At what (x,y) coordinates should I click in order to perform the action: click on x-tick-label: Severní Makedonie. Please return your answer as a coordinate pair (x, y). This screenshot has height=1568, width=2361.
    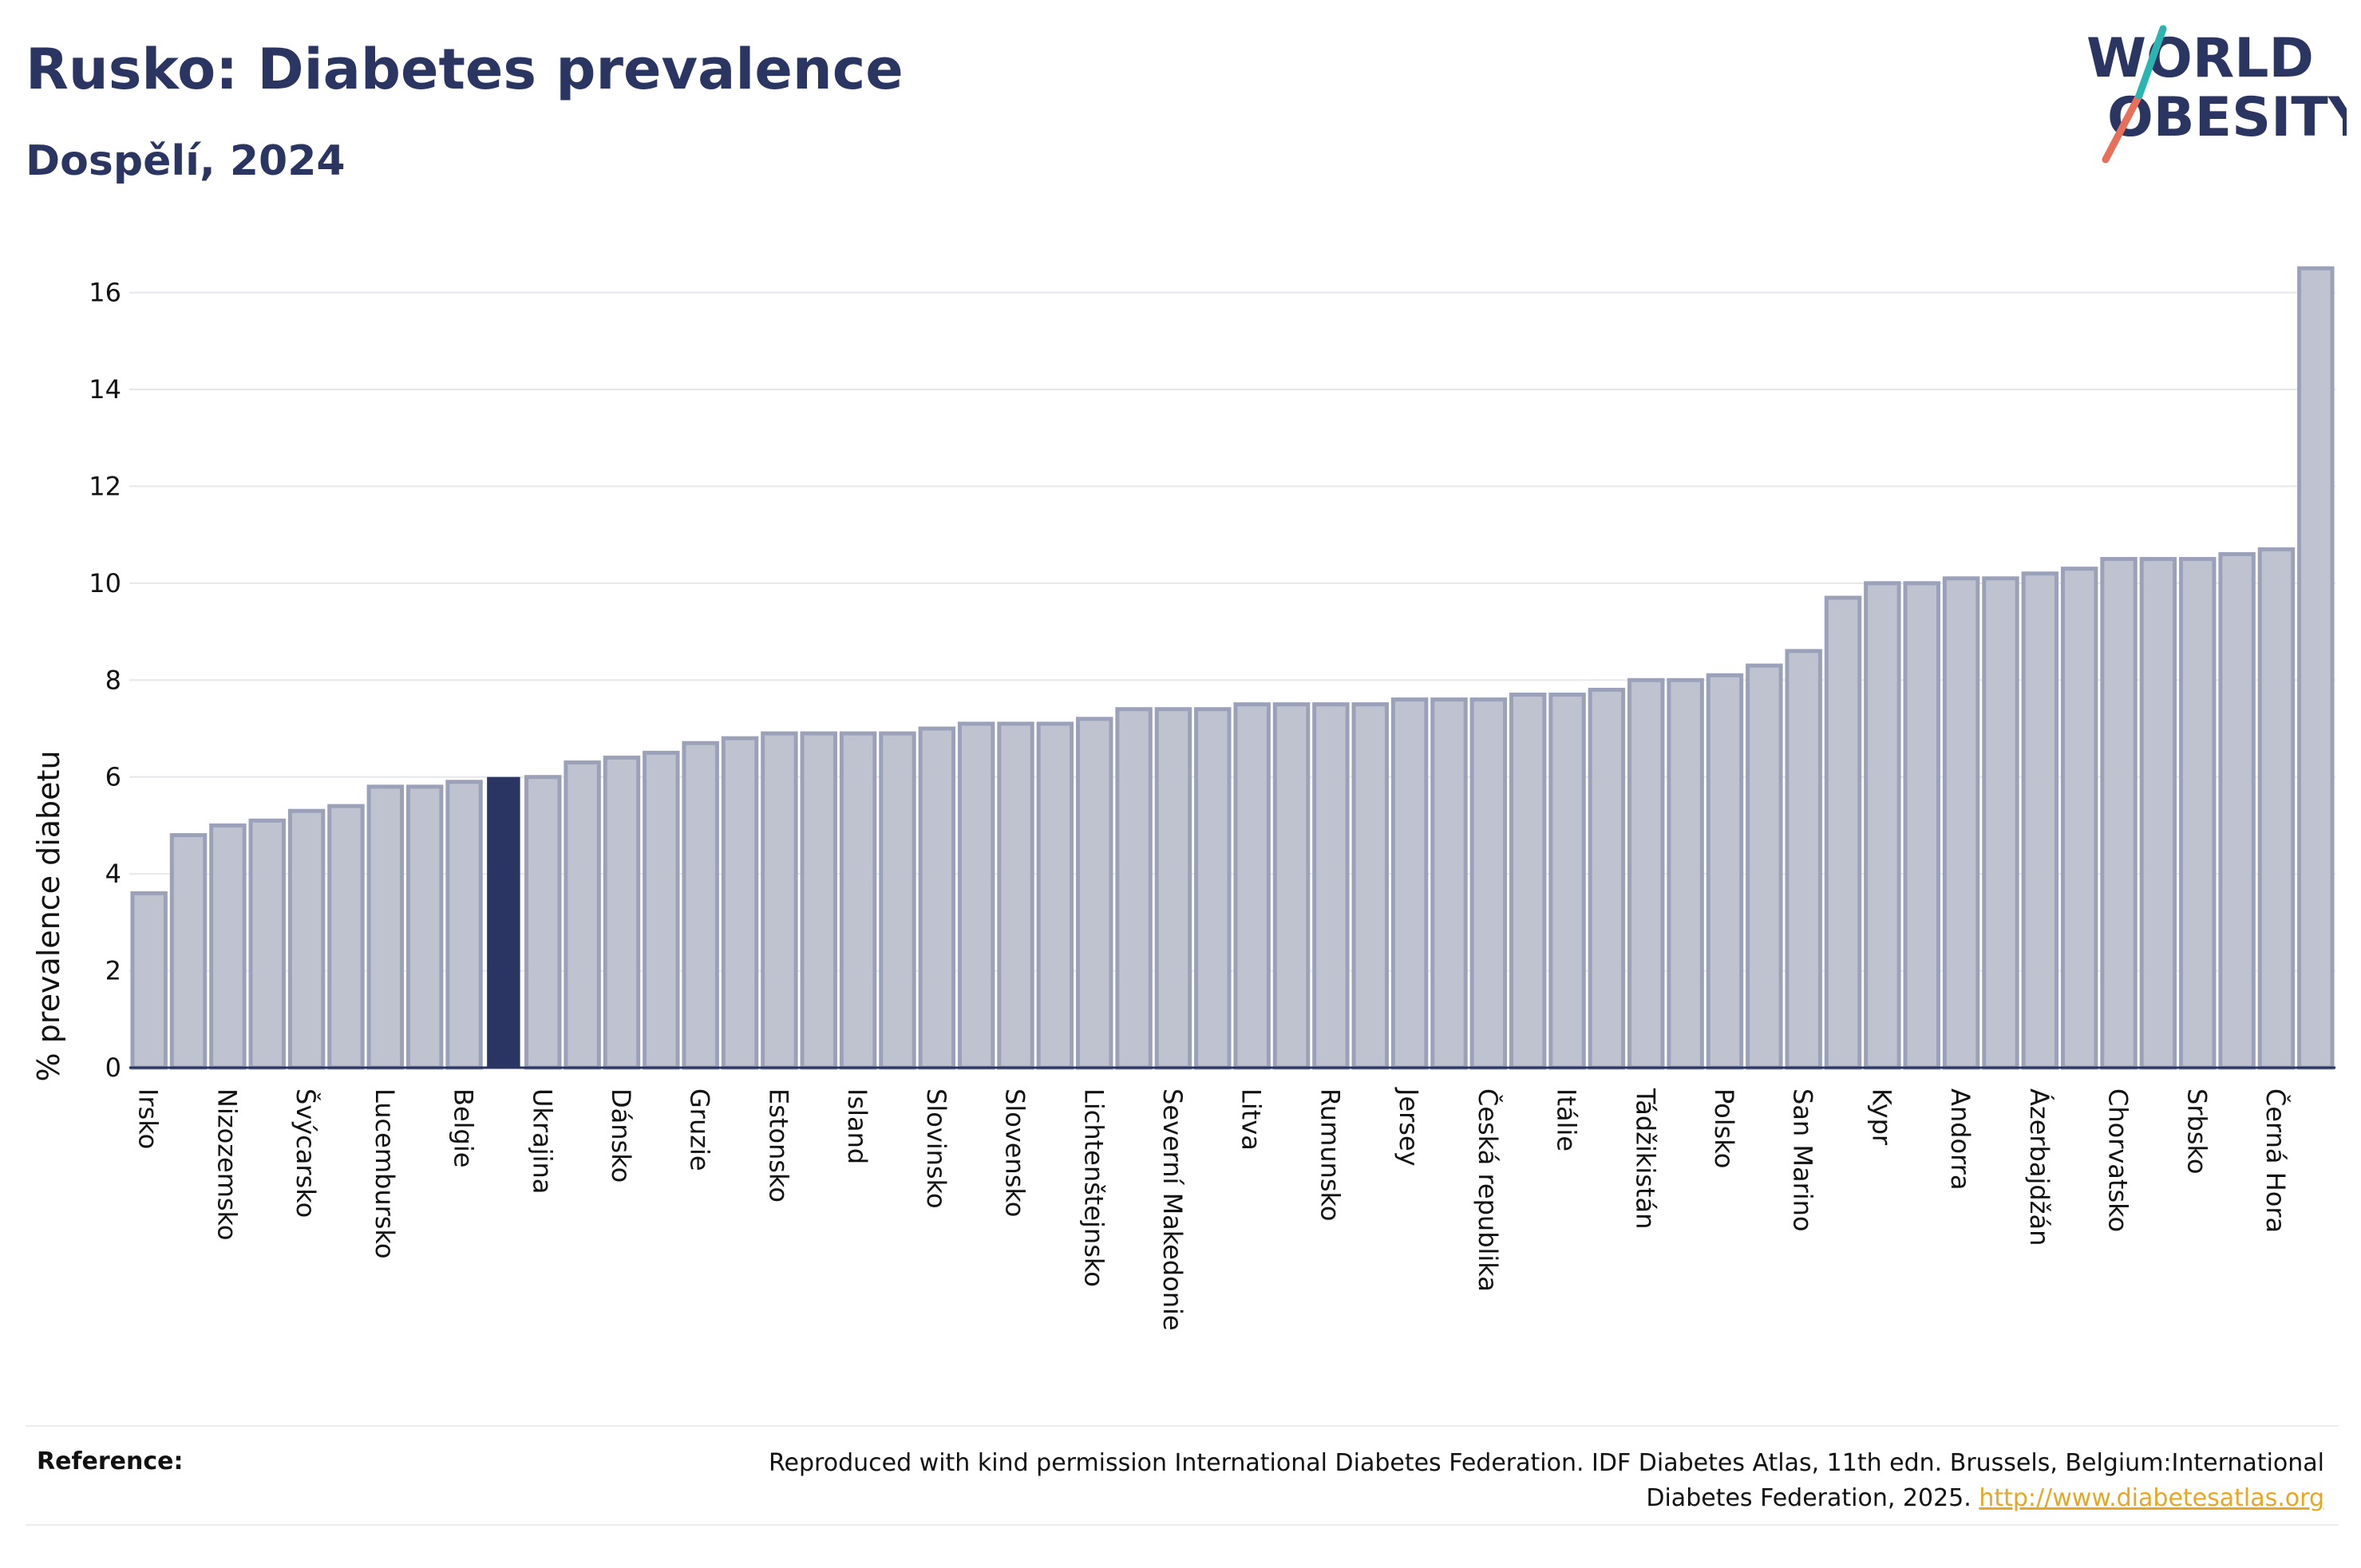
    Looking at the image, I should click on (1172, 1209).